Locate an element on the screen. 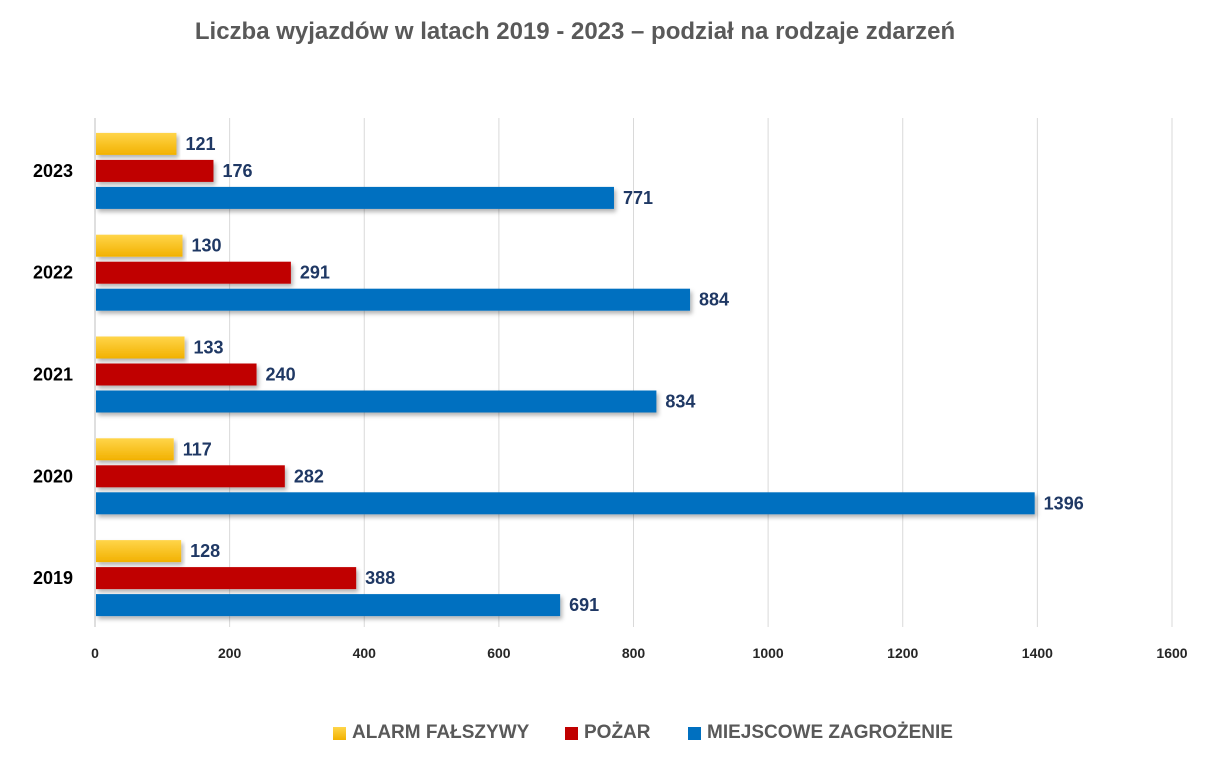 The image size is (1217, 767). legend-item-pozar: POŻAR is located at coordinates (608, 733).